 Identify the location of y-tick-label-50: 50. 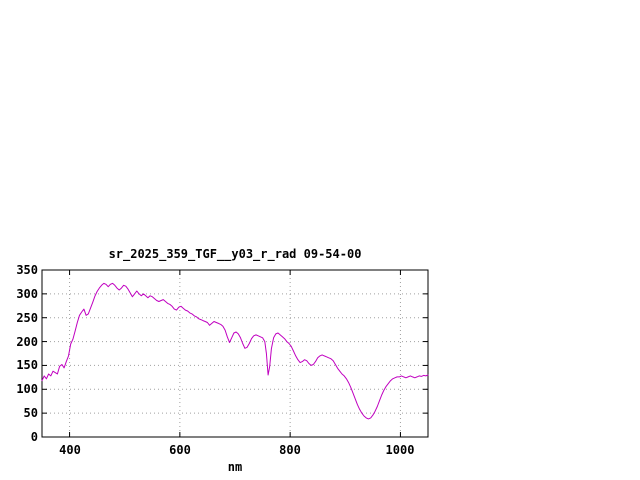
(30, 413).